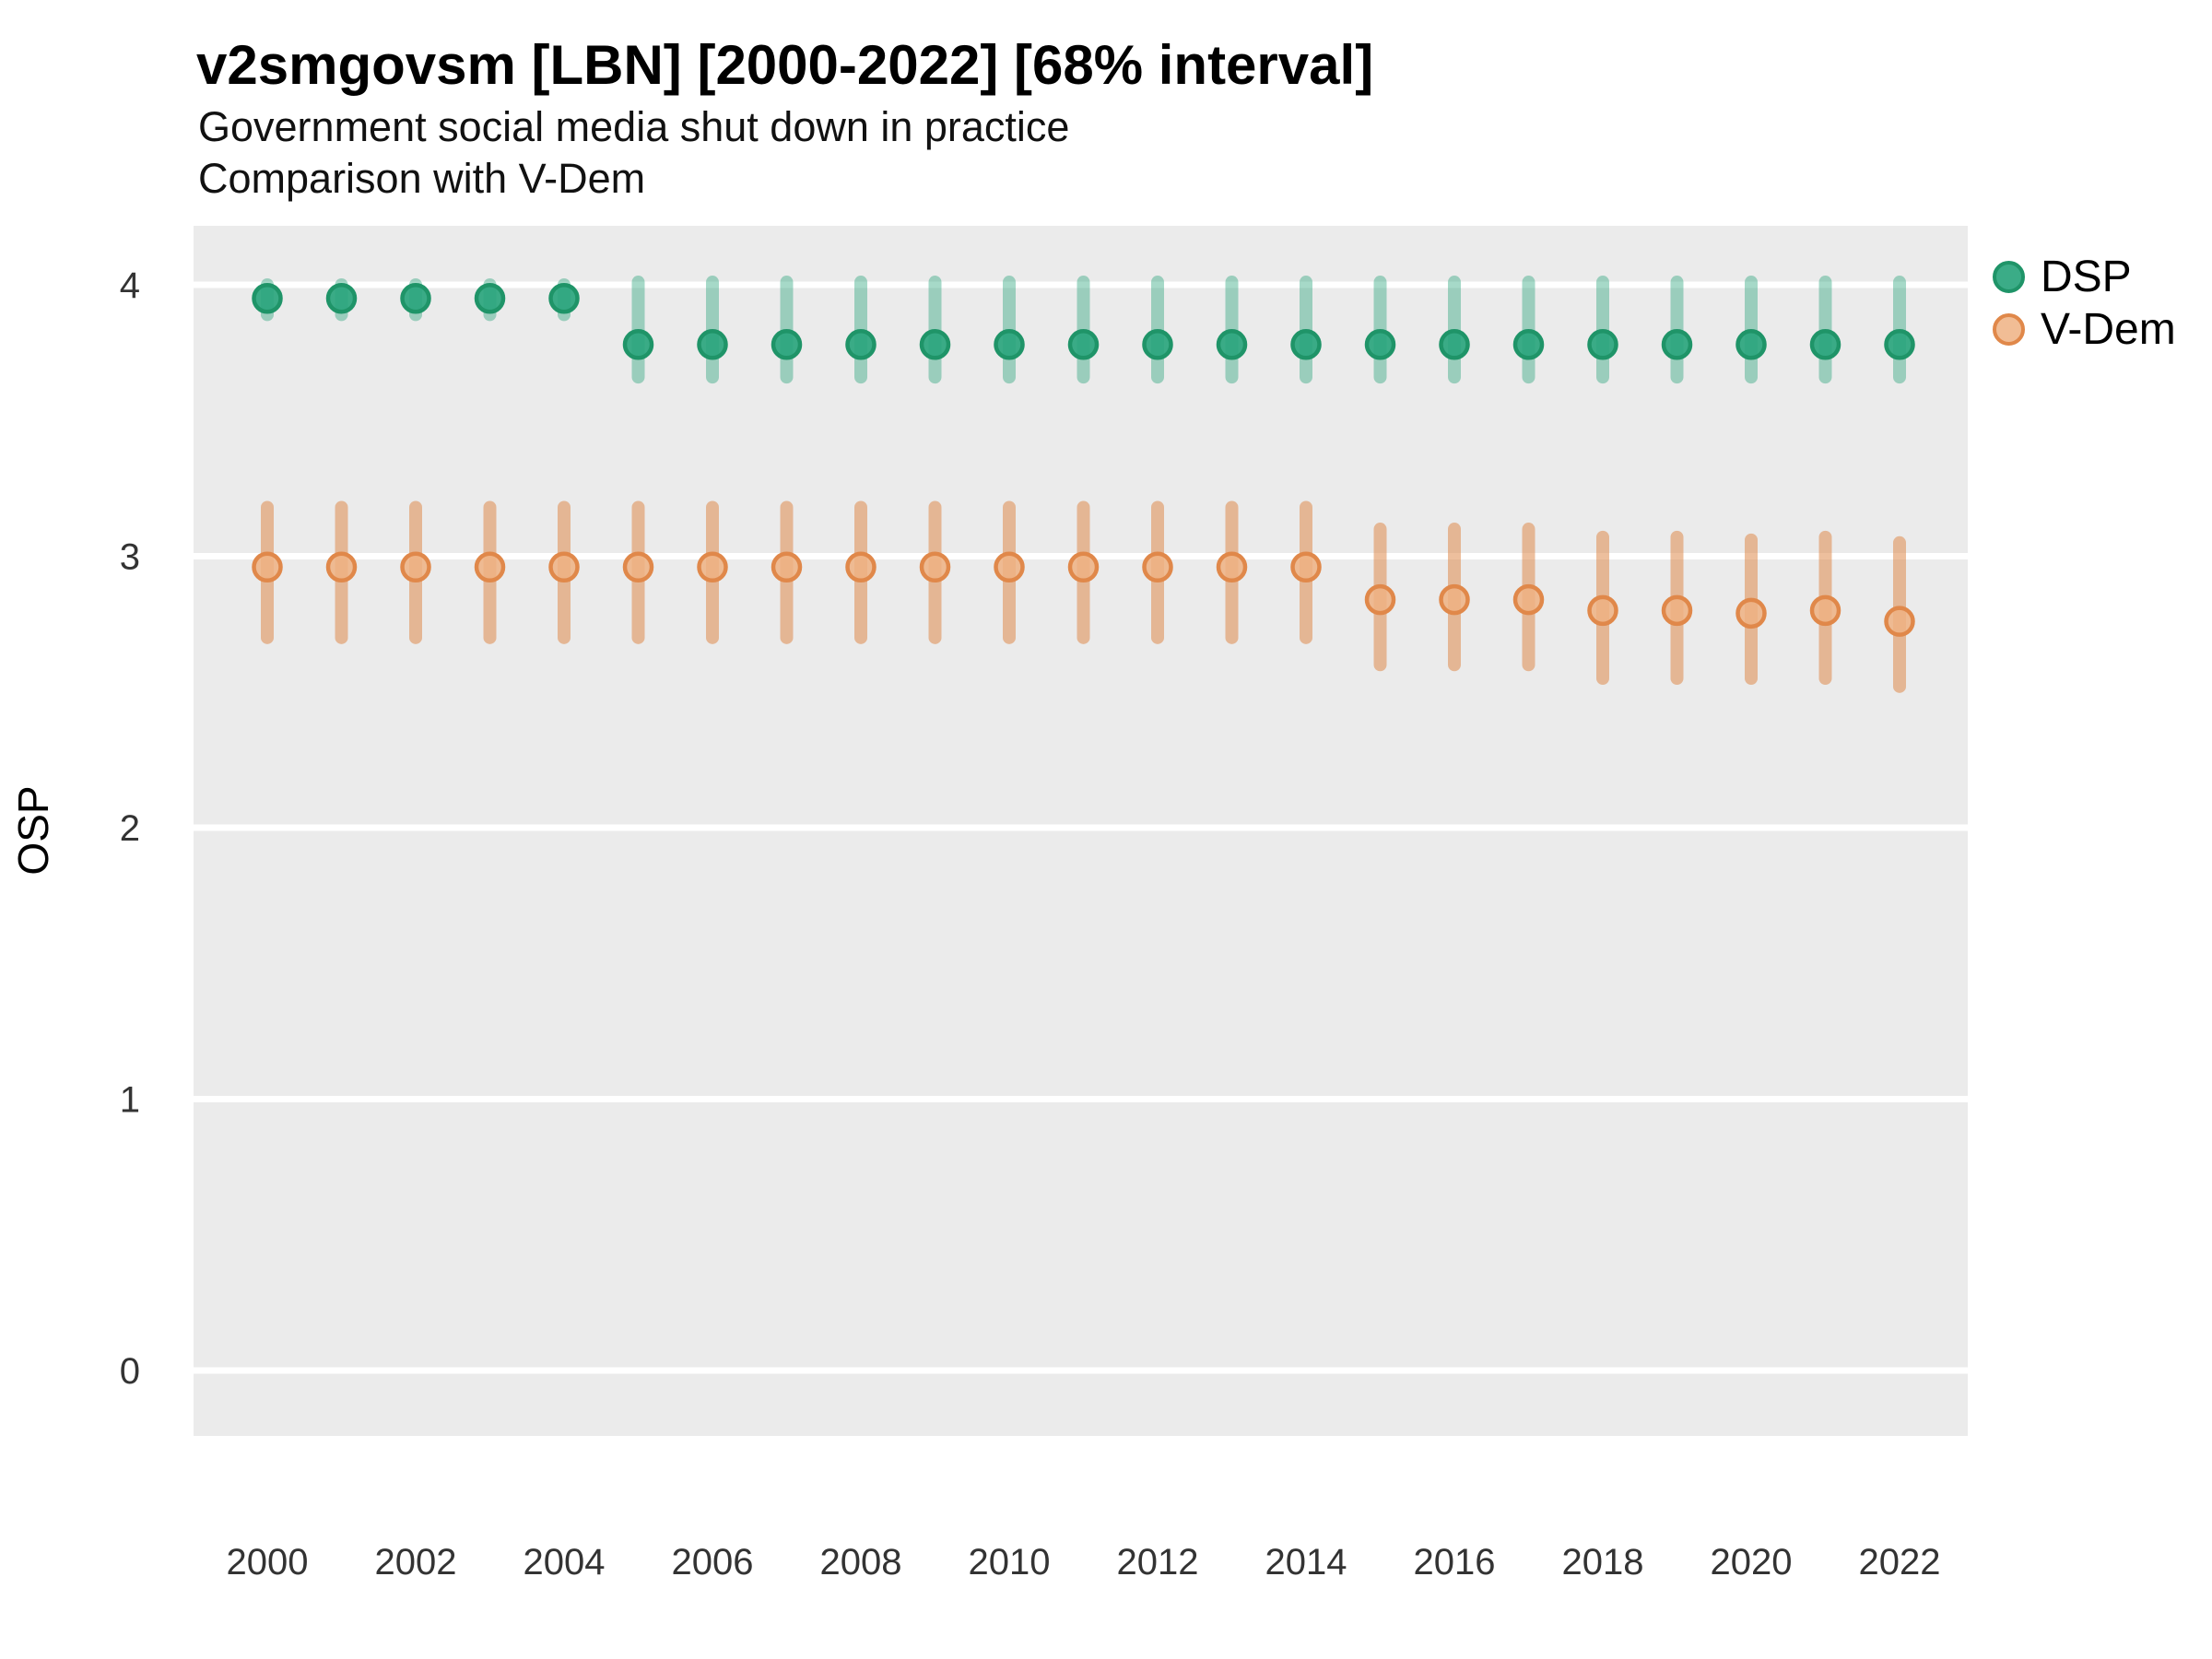 This screenshot has width=2212, height=1659. What do you see at coordinates (130, 285) in the screenshot?
I see `y-tick-label: 4` at bounding box center [130, 285].